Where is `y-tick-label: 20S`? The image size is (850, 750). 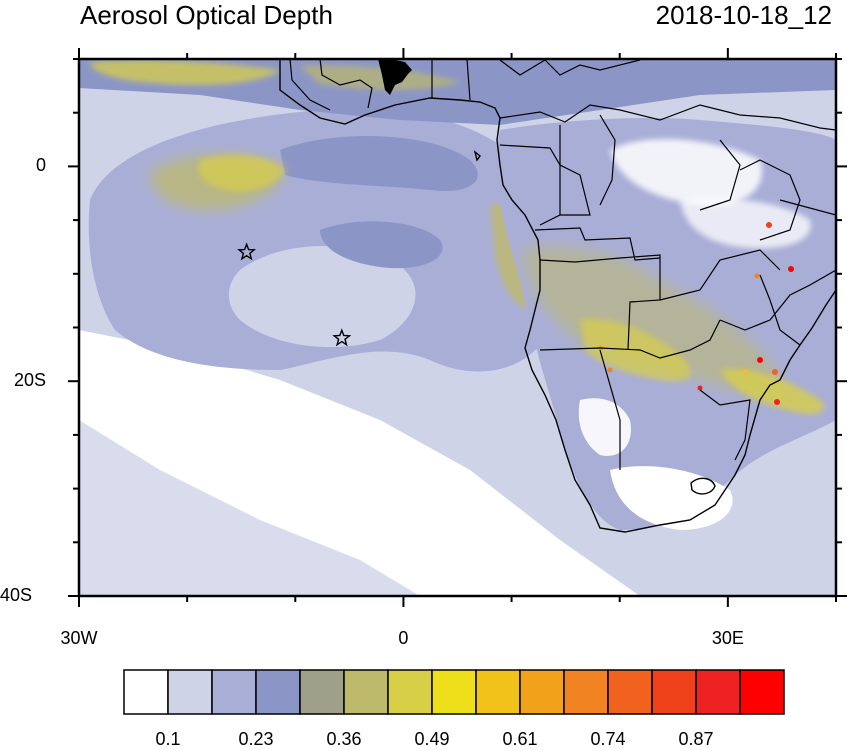 y-tick-label: 20S is located at coordinates (29, 380).